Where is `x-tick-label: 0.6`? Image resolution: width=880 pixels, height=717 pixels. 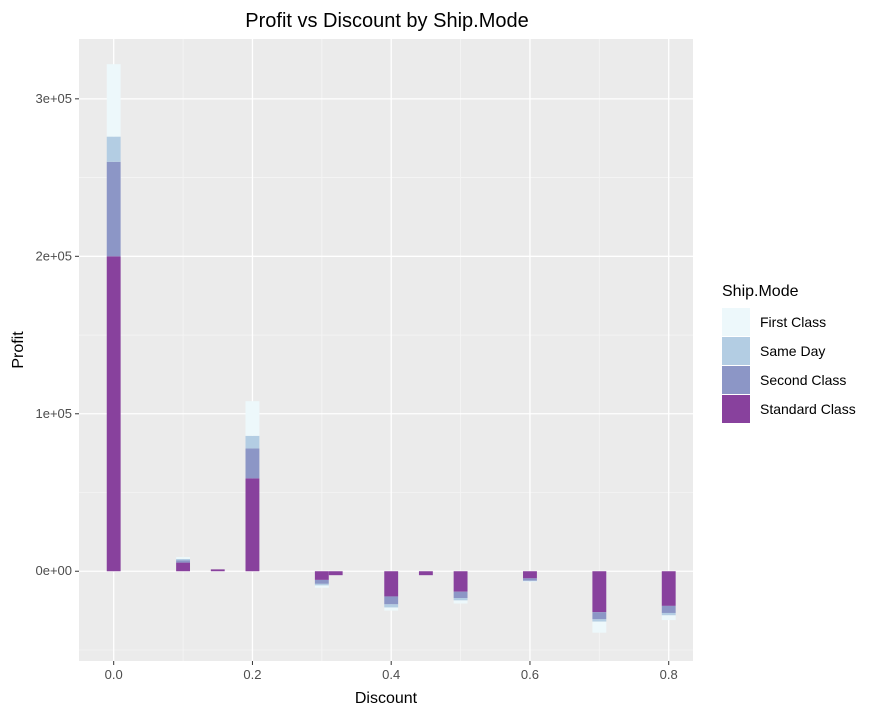 x-tick-label: 0.6 is located at coordinates (530, 674).